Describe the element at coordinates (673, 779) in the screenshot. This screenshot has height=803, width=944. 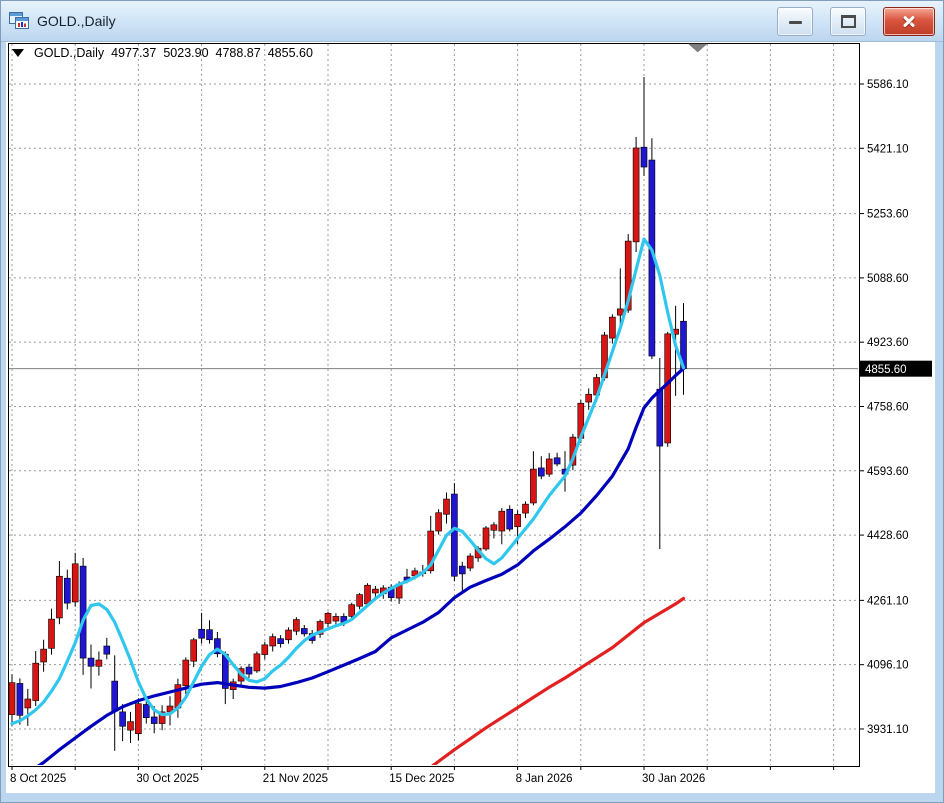
I see `svg-text: 30 Jan 2026` at that location.